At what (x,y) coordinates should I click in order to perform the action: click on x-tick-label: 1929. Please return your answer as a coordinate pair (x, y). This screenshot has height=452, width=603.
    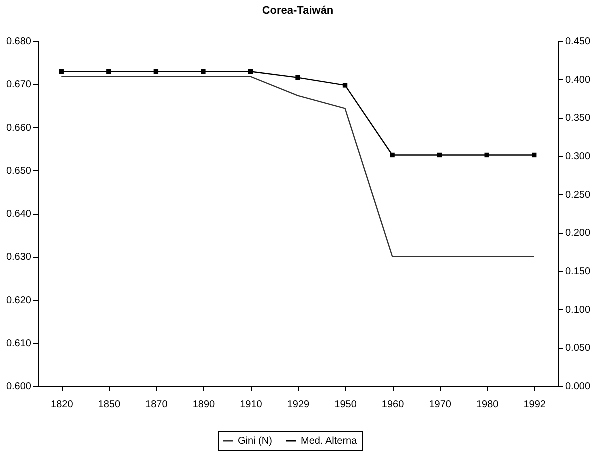
    Looking at the image, I should click on (298, 405).